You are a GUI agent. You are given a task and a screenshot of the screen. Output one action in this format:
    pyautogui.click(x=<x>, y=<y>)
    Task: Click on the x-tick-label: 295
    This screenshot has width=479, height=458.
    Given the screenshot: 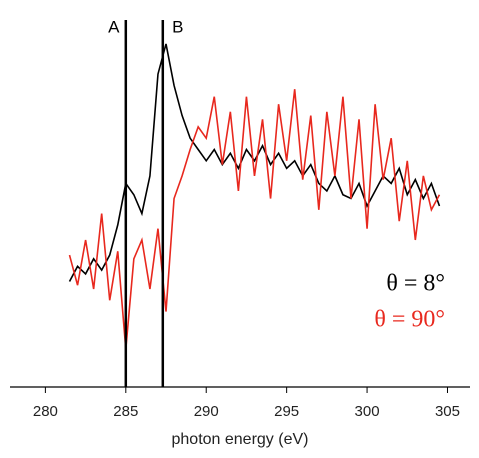 What is the action you would take?
    pyautogui.click(x=286, y=411)
    